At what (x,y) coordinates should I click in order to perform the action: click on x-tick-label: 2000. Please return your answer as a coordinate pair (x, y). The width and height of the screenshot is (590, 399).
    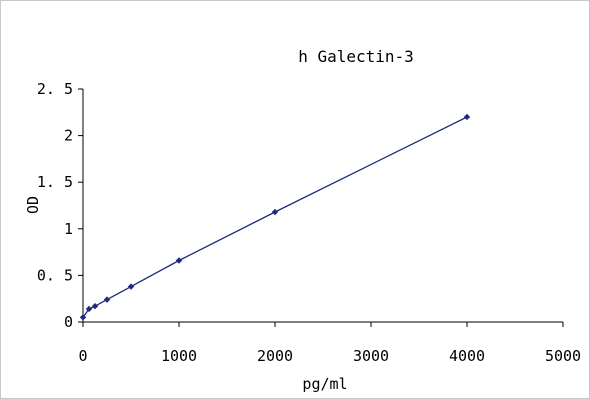
    Looking at the image, I should click on (275, 356).